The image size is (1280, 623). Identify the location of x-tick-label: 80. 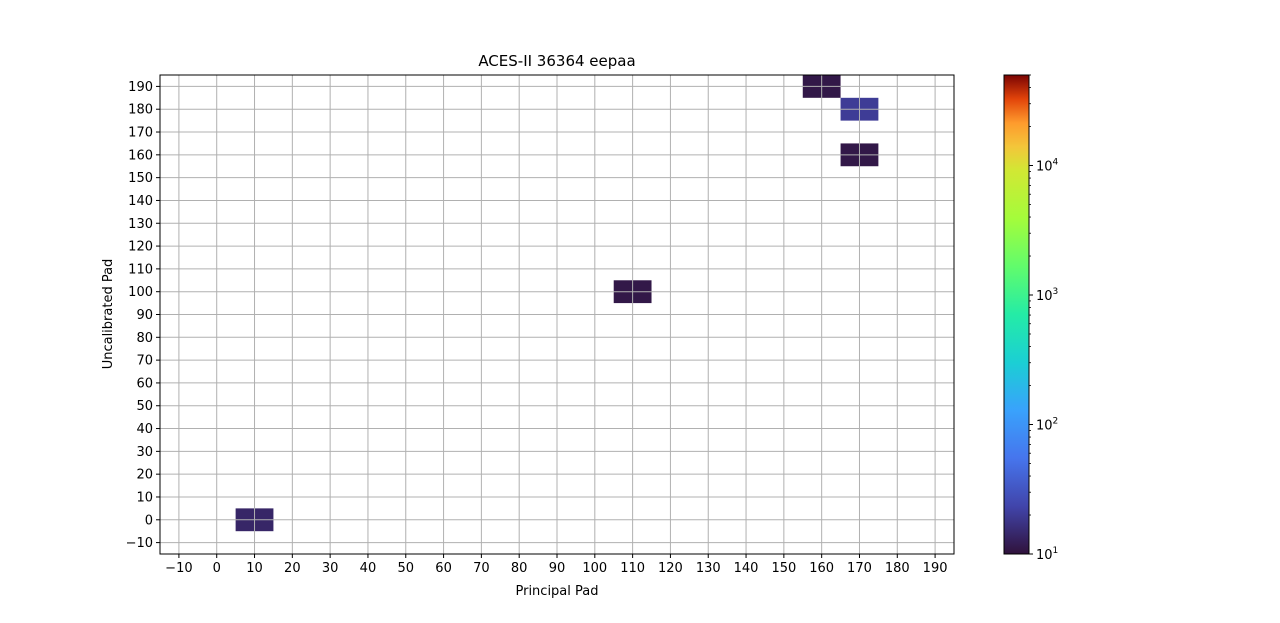
(519, 568).